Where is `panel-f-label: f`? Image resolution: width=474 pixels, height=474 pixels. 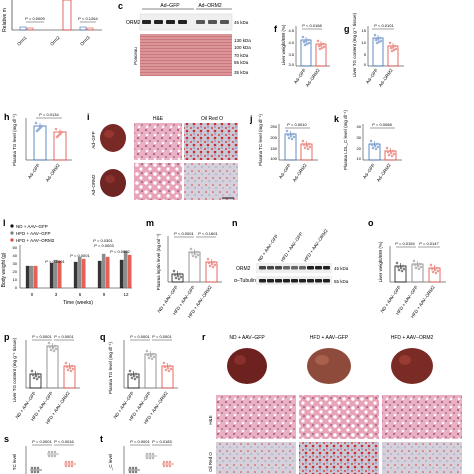
panel-f-label: f is located at coordinates (276, 29).